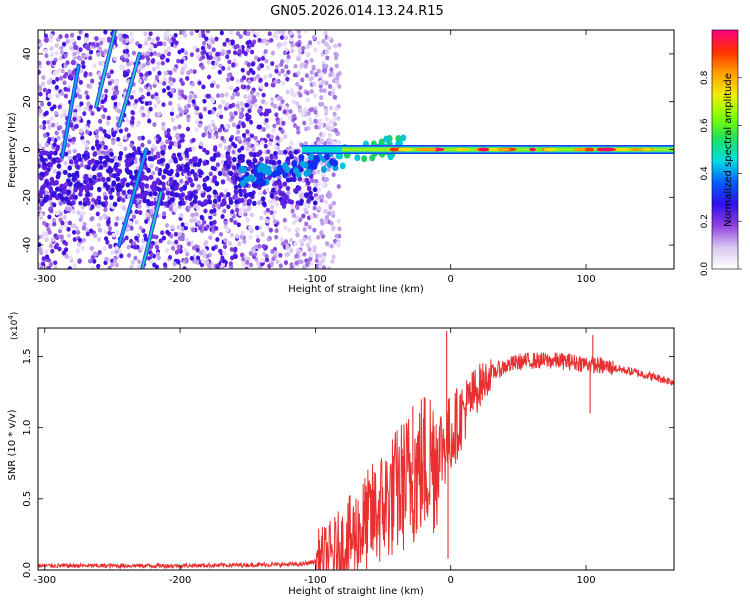 Image resolution: width=750 pixels, height=600 pixels. What do you see at coordinates (424, 149) in the screenshot?
I see `carrier-peak` at bounding box center [424, 149].